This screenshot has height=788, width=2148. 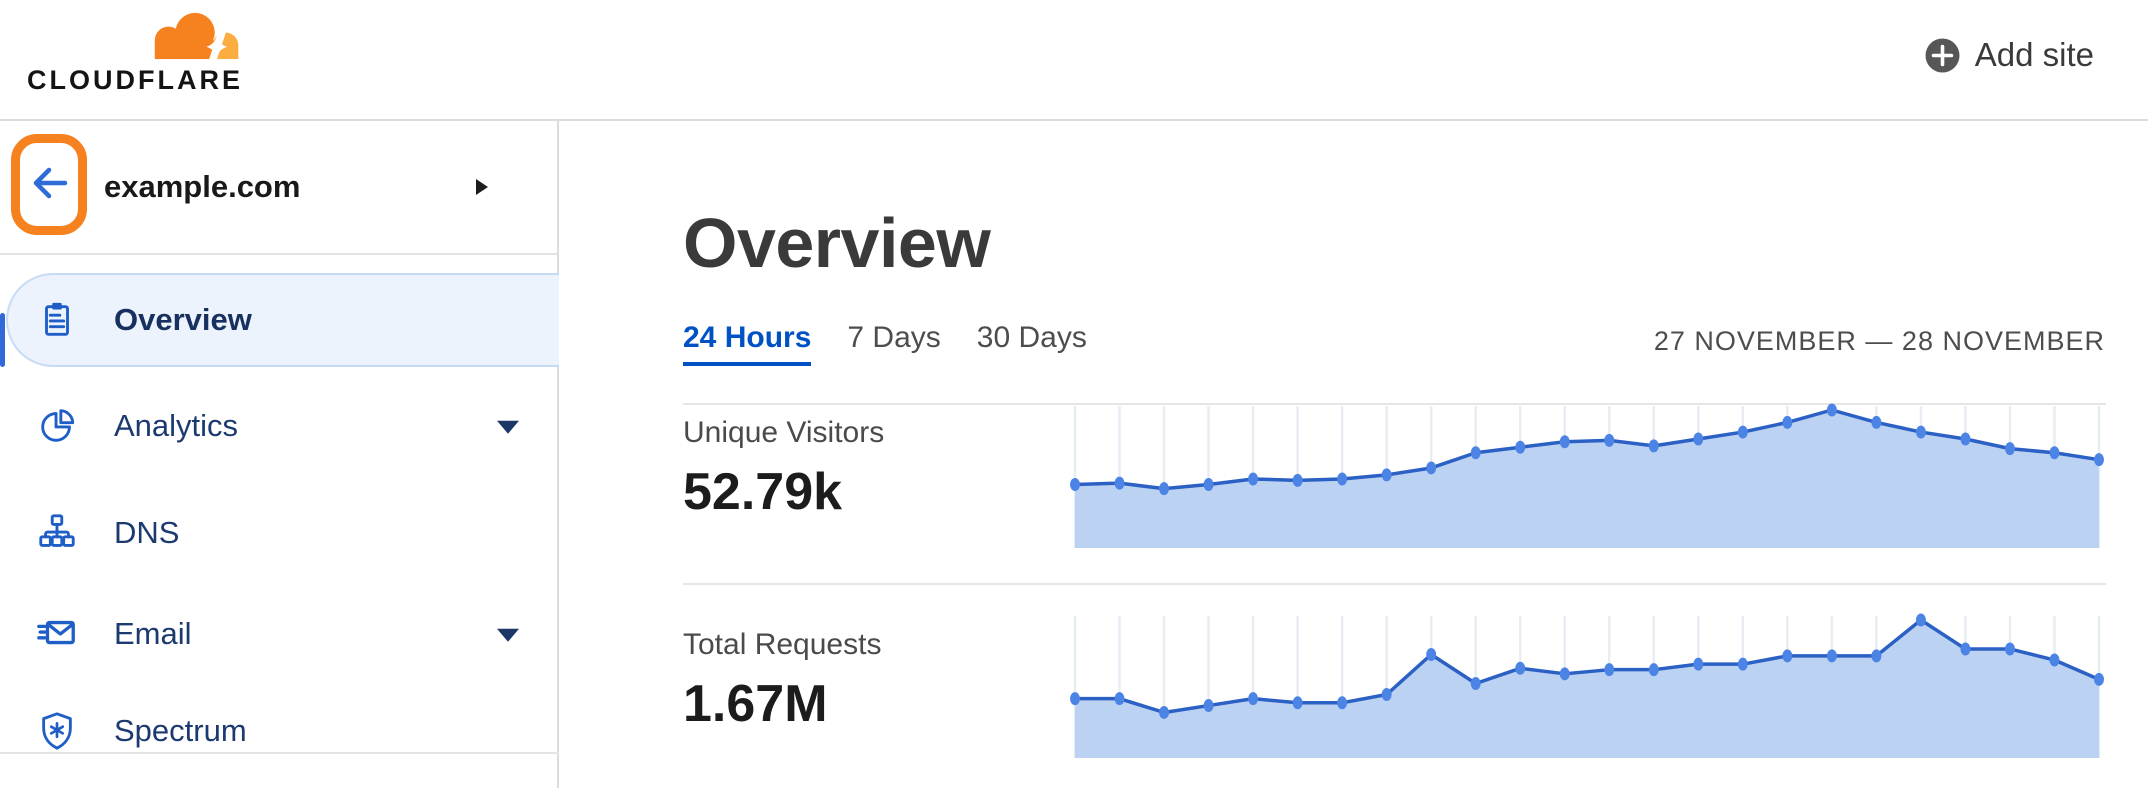 I want to click on sidebar-item-spectrum: Spectrum, so click(x=279, y=731).